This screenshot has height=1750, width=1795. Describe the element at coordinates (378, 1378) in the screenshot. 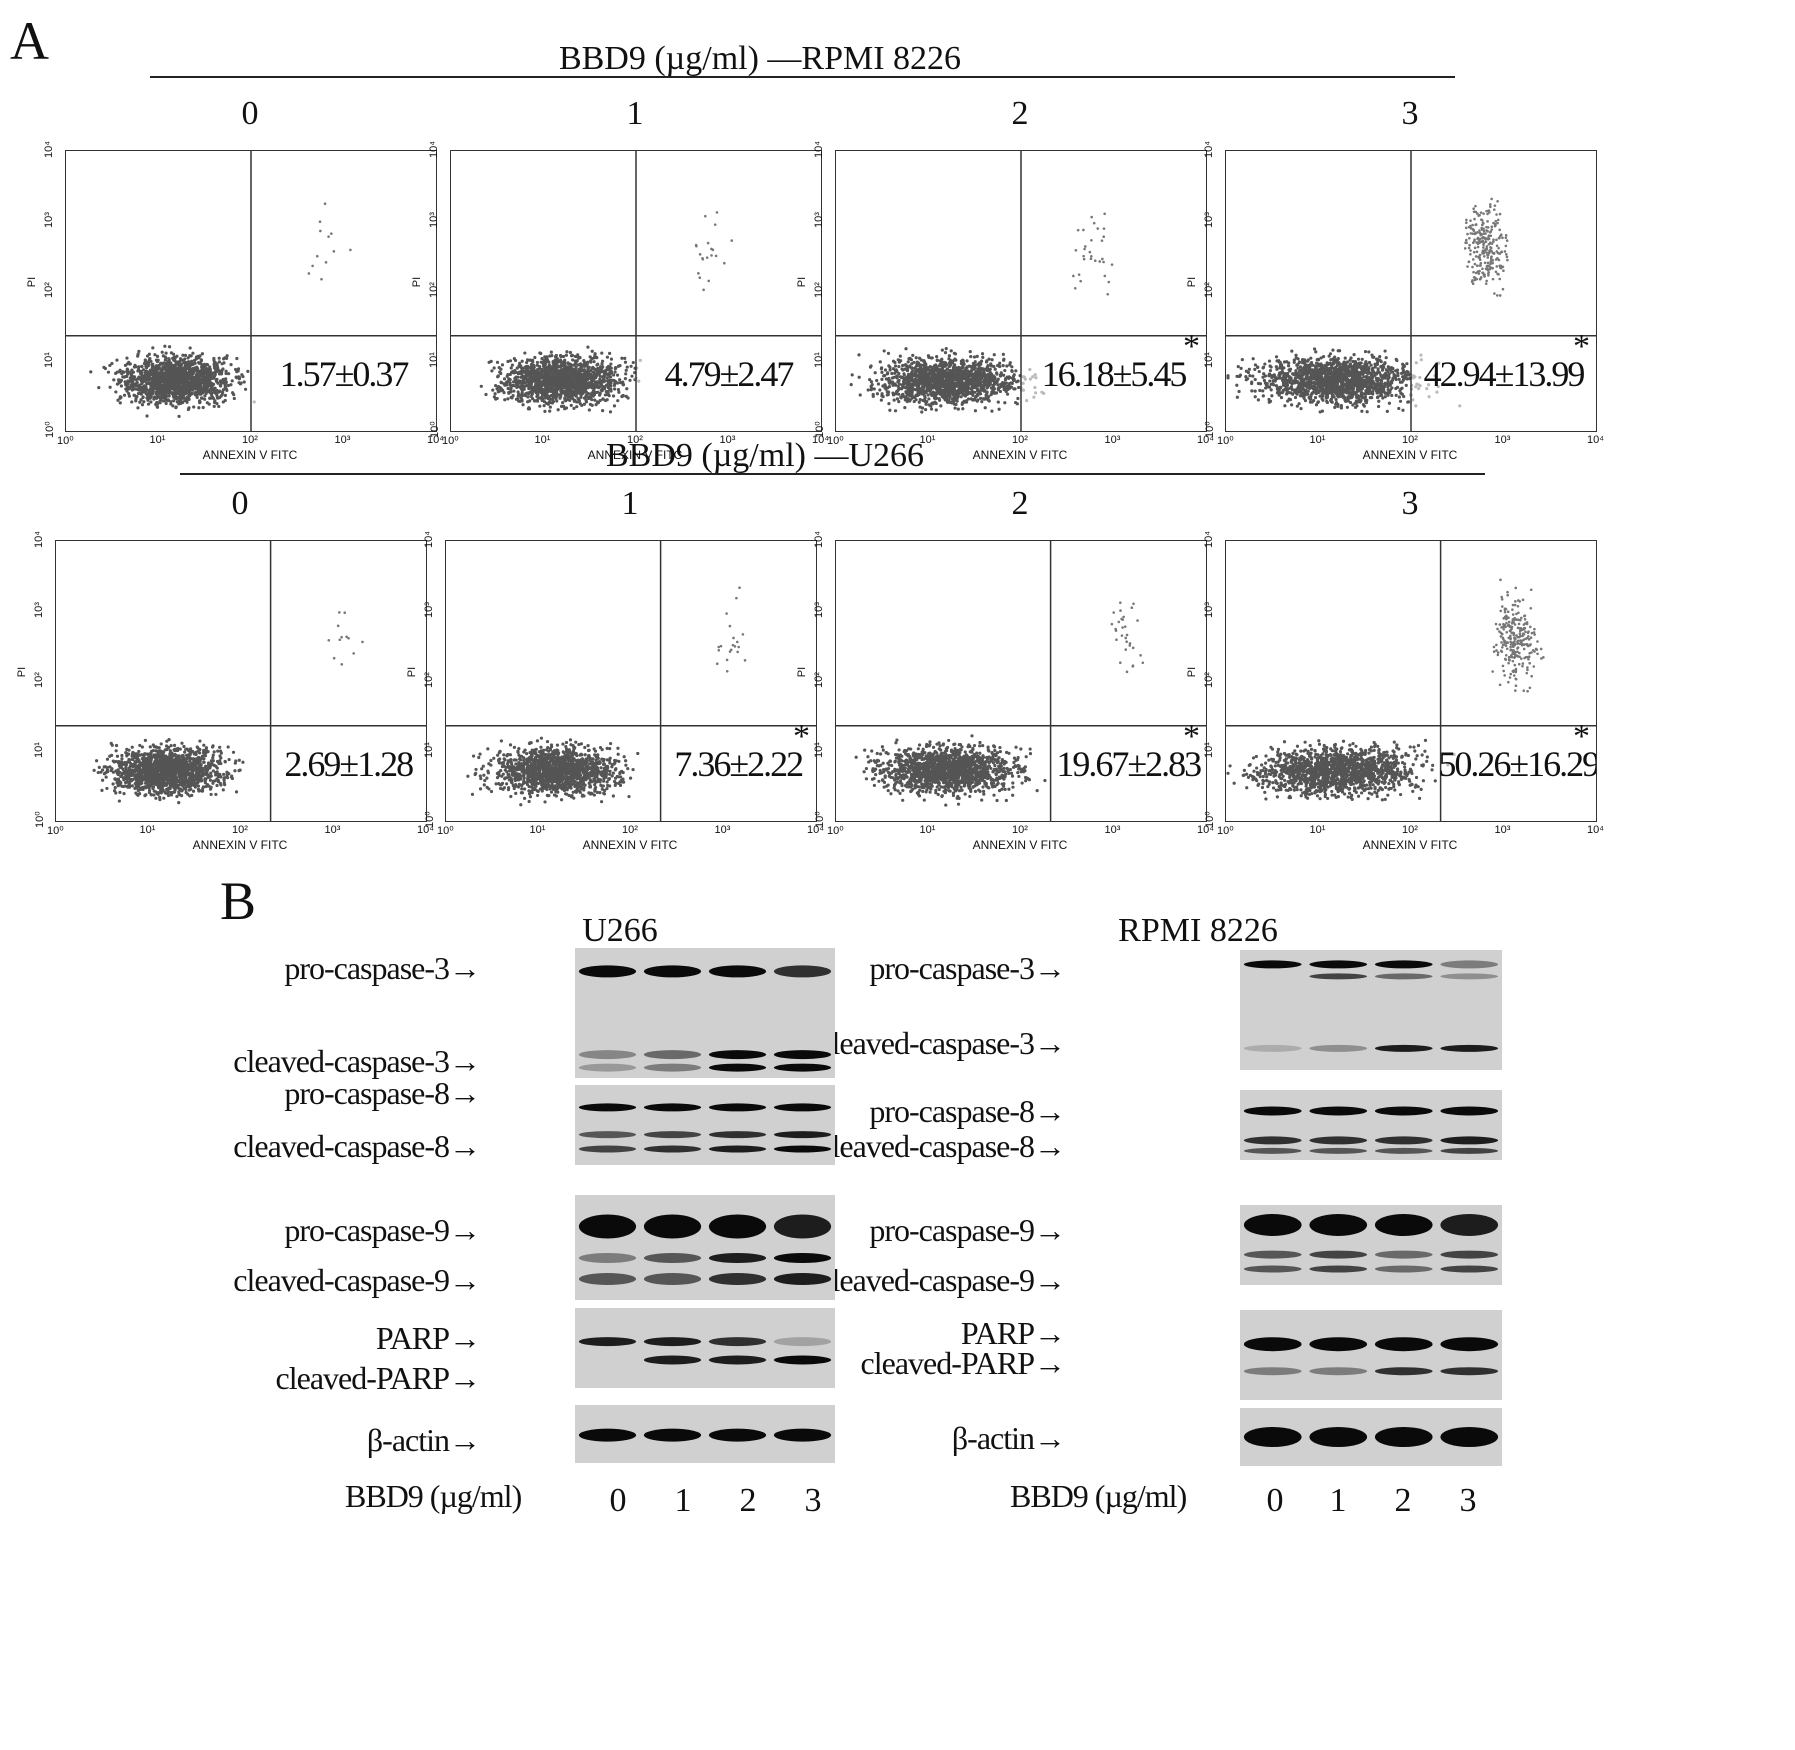

I see `left-label-cleaved-parp: cleaved-PARP→` at that location.